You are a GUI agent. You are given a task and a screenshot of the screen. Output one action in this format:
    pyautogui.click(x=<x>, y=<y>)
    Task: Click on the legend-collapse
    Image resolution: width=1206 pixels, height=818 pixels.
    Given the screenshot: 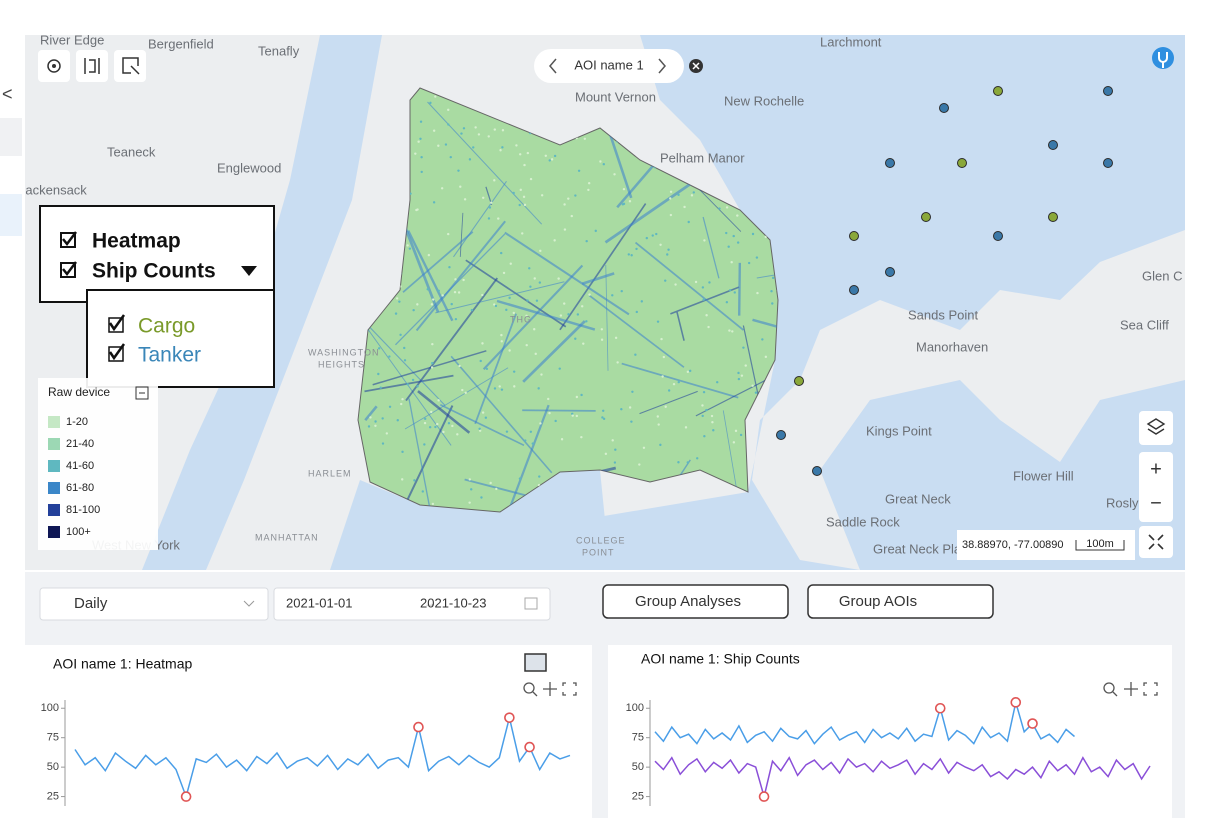 What is the action you would take?
    pyautogui.click(x=142, y=393)
    